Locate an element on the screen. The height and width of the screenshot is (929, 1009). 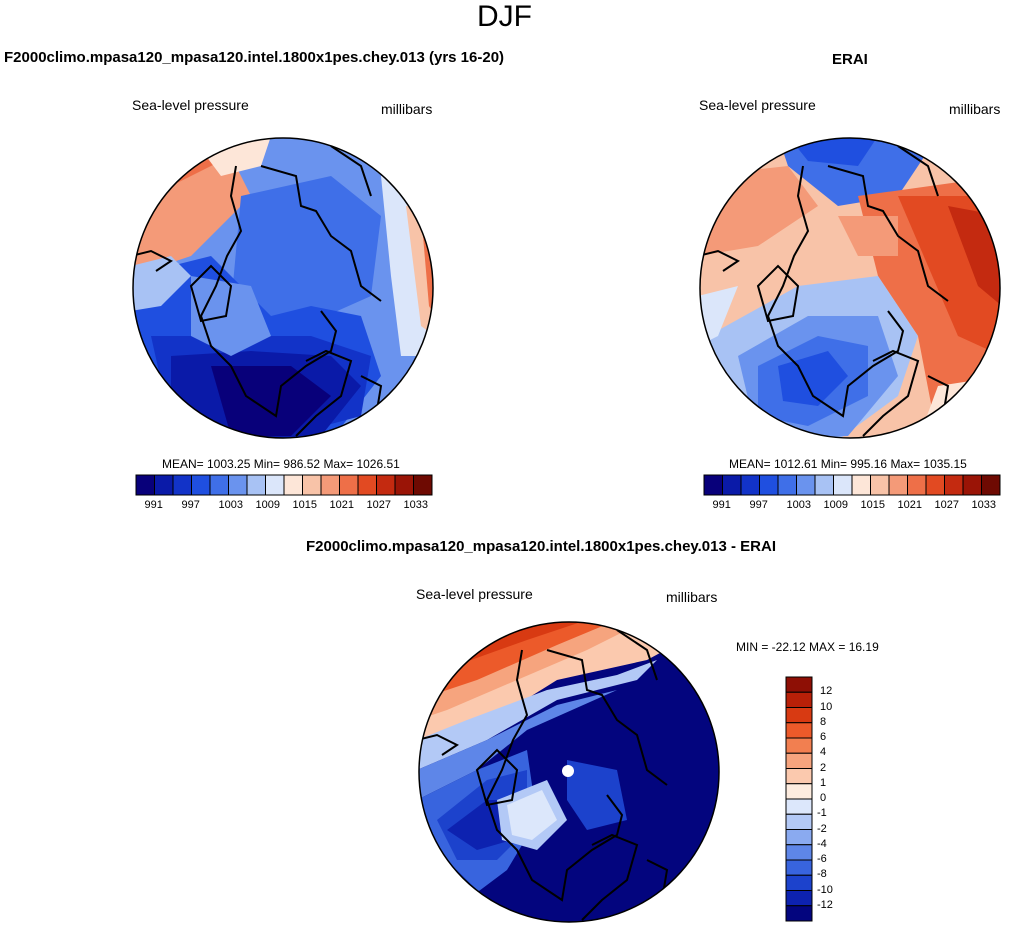
panel-3-stats: MIN = -22.12 MAX = 16.19 is located at coordinates (807, 647).